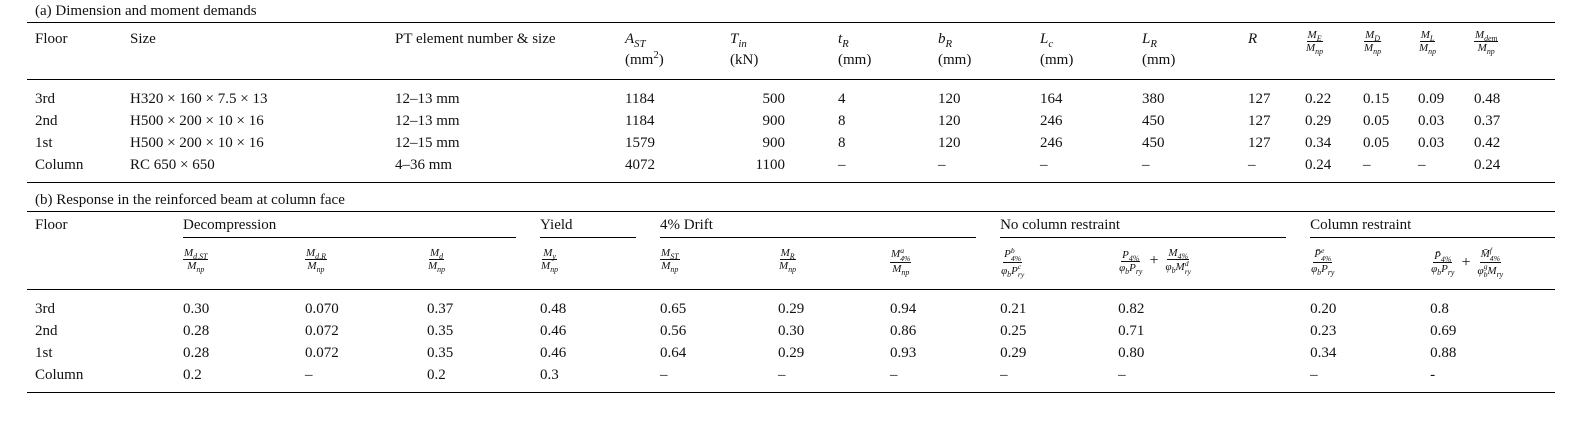 Image resolution: width=1582 pixels, height=442 pixels. What do you see at coordinates (1428, 36) in the screenshot?
I see `symbol: ML` at bounding box center [1428, 36].